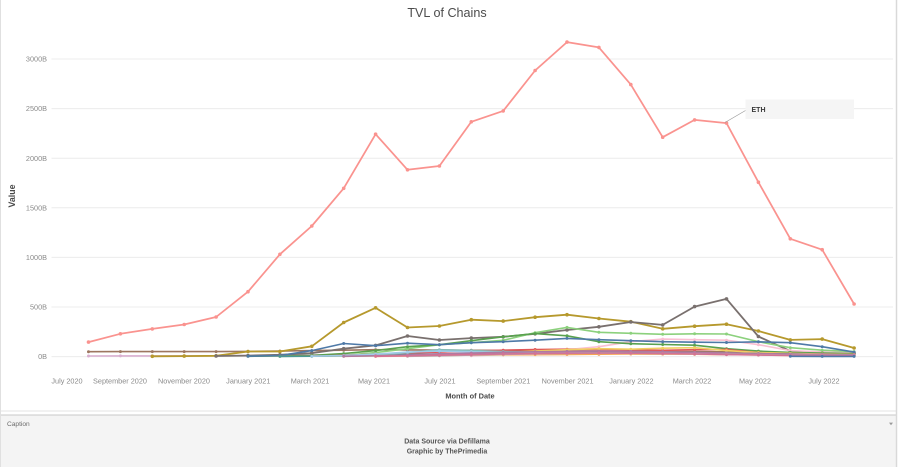  Describe the element at coordinates (248, 381) in the screenshot. I see `svg-text: January 2021` at that location.